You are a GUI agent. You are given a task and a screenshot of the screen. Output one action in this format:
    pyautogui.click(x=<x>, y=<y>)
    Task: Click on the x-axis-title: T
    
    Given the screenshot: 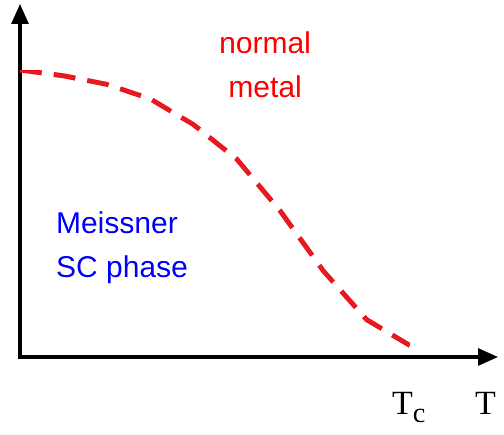 What is the action you would take?
    pyautogui.click(x=485, y=404)
    